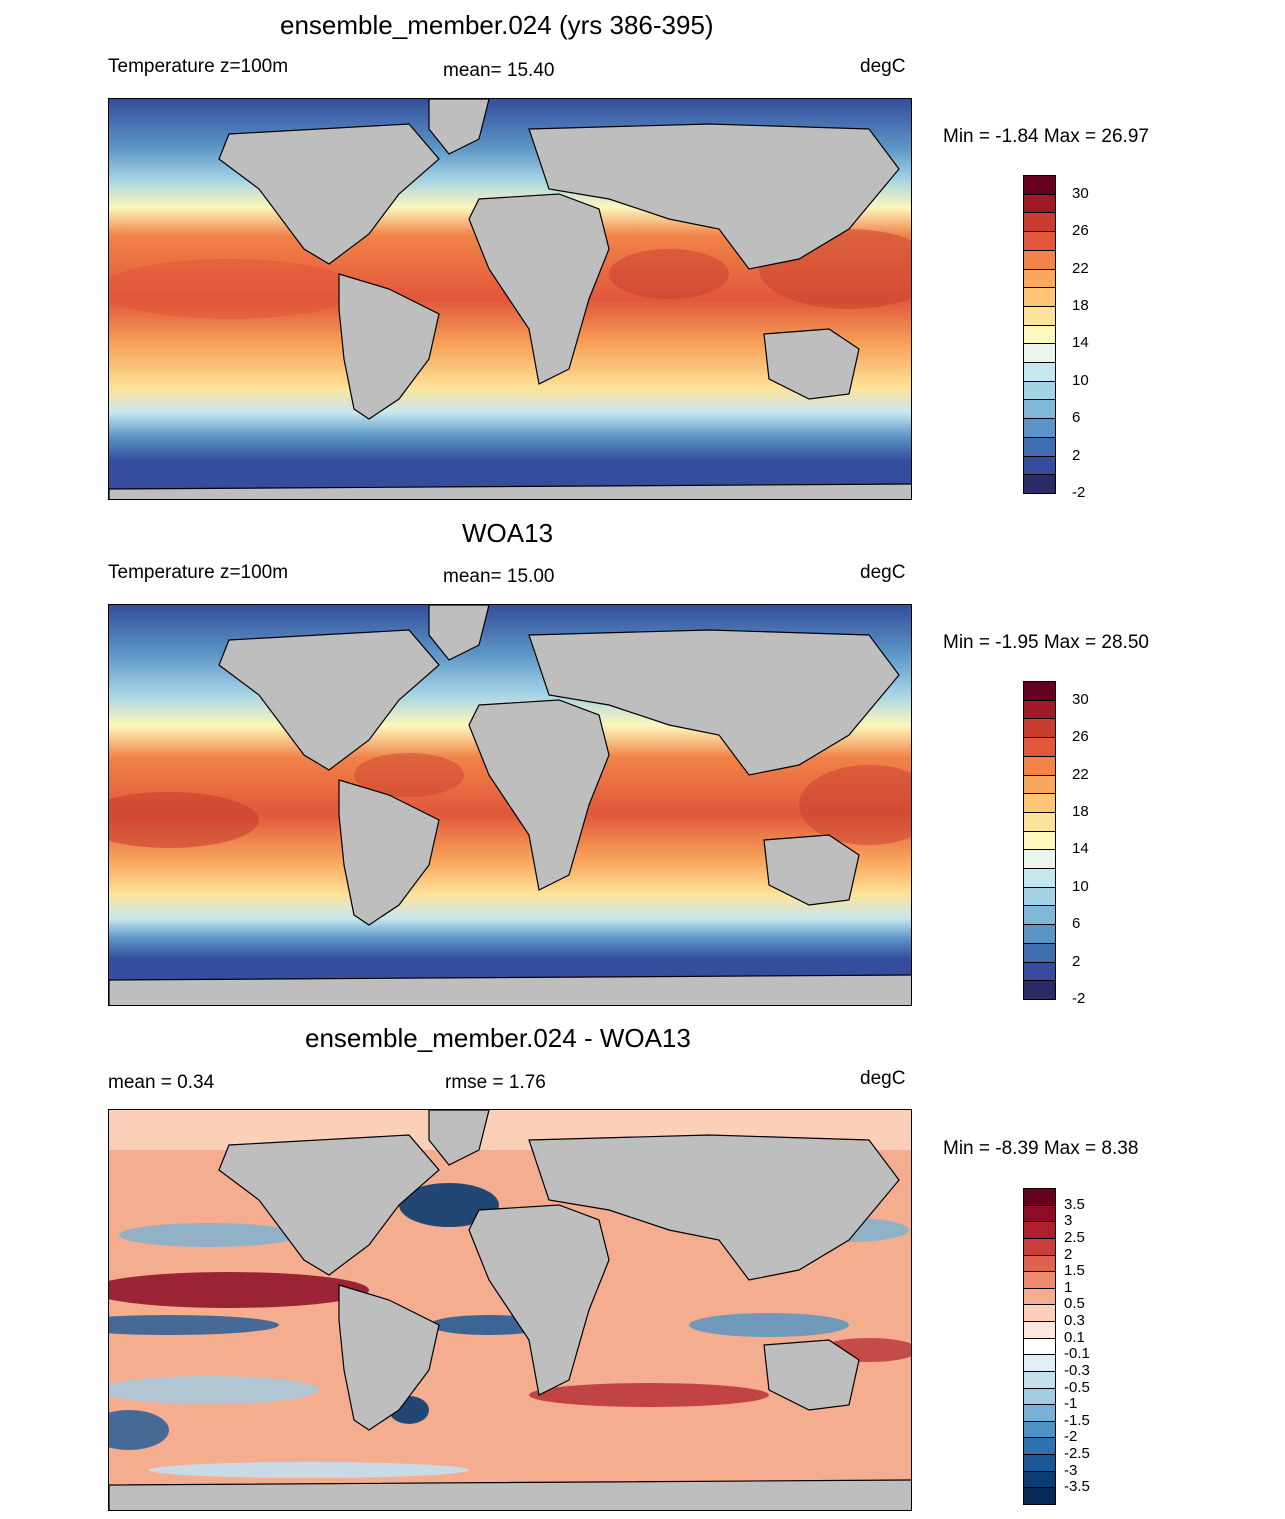 This screenshot has width=1285, height=1519. Describe the element at coordinates (1068, 1221) in the screenshot. I see `colorbar-tick-label: 3` at that location.